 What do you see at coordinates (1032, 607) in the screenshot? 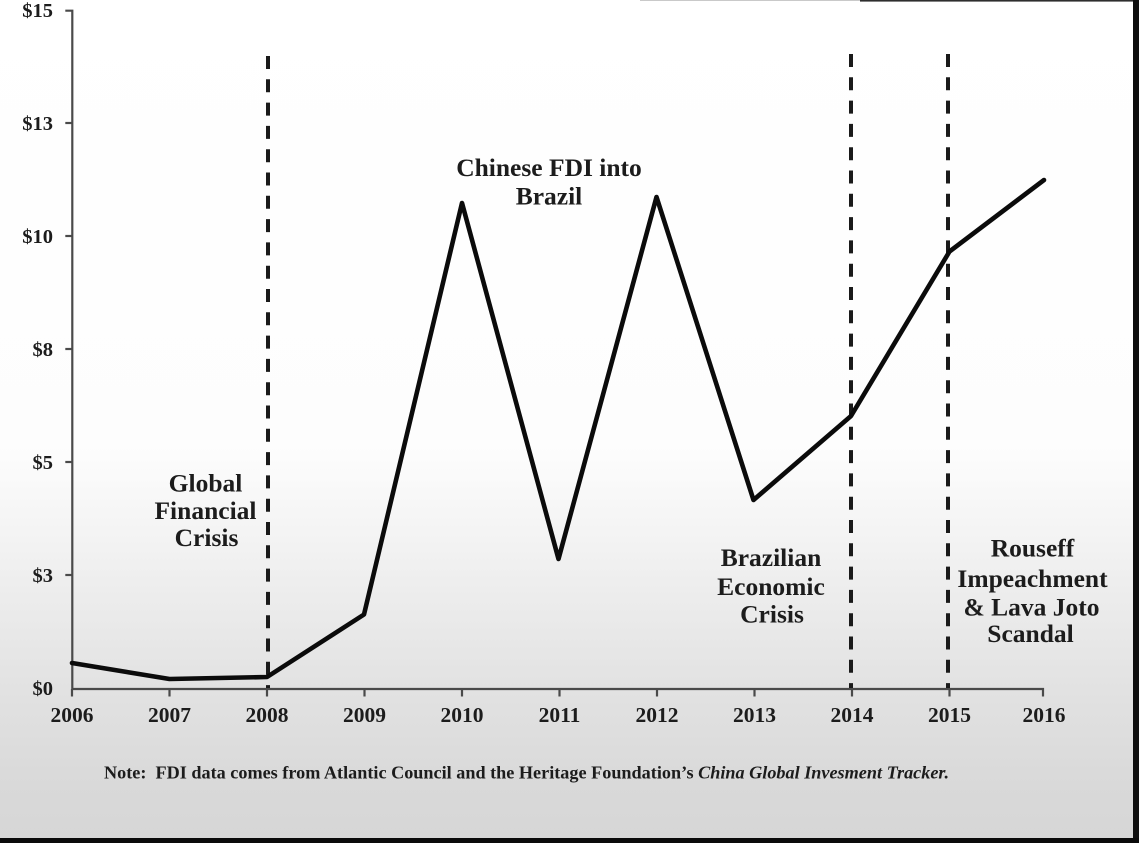
I see `svg-text: & Lava Joto` at bounding box center [1032, 607].